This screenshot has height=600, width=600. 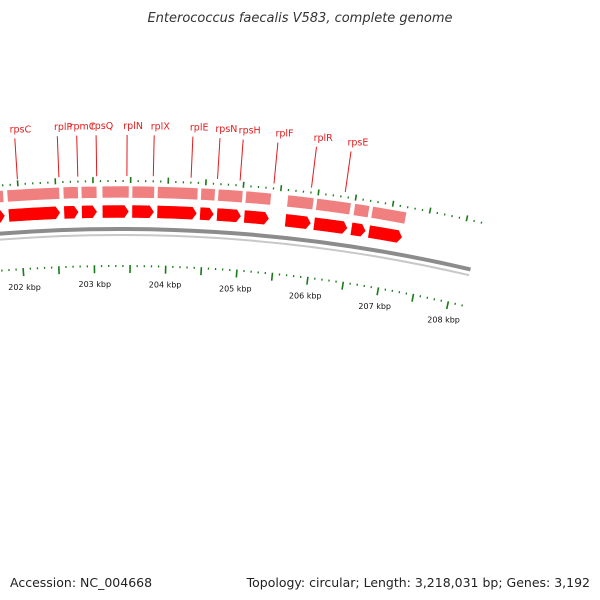 I want to click on gene-label-rpsH: rpsH, so click(x=250, y=131).